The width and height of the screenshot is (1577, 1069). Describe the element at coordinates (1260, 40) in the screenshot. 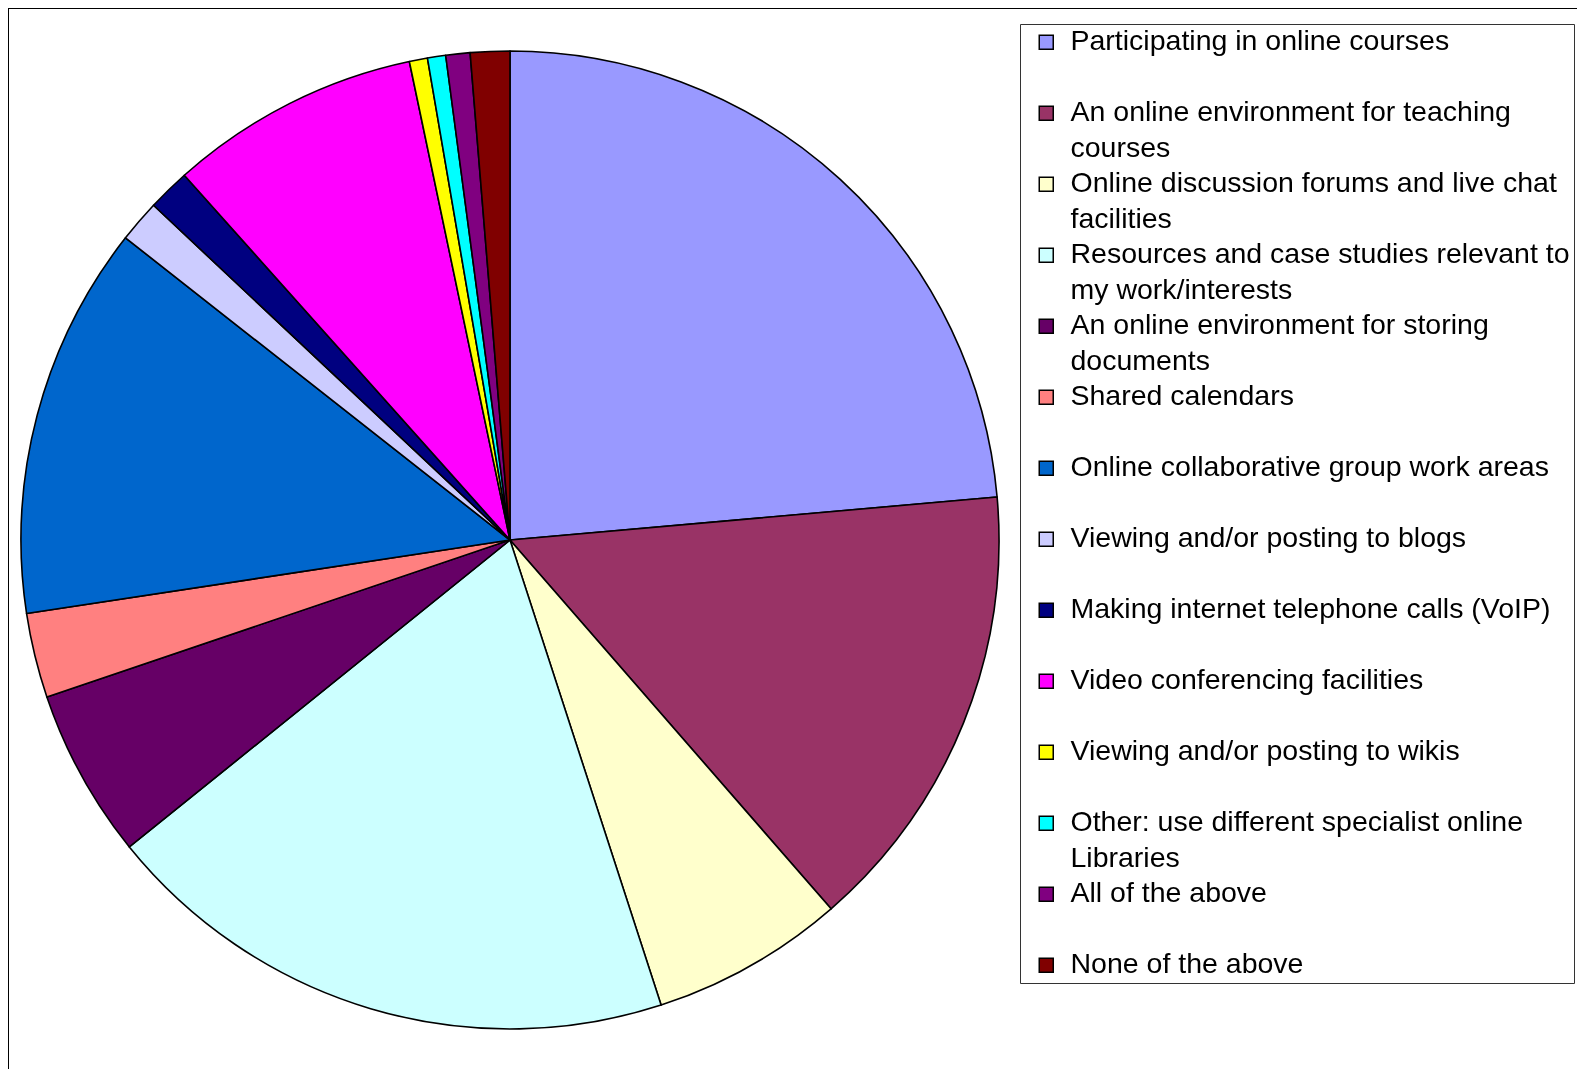

I see `legend-label: Participating in online courses` at that location.